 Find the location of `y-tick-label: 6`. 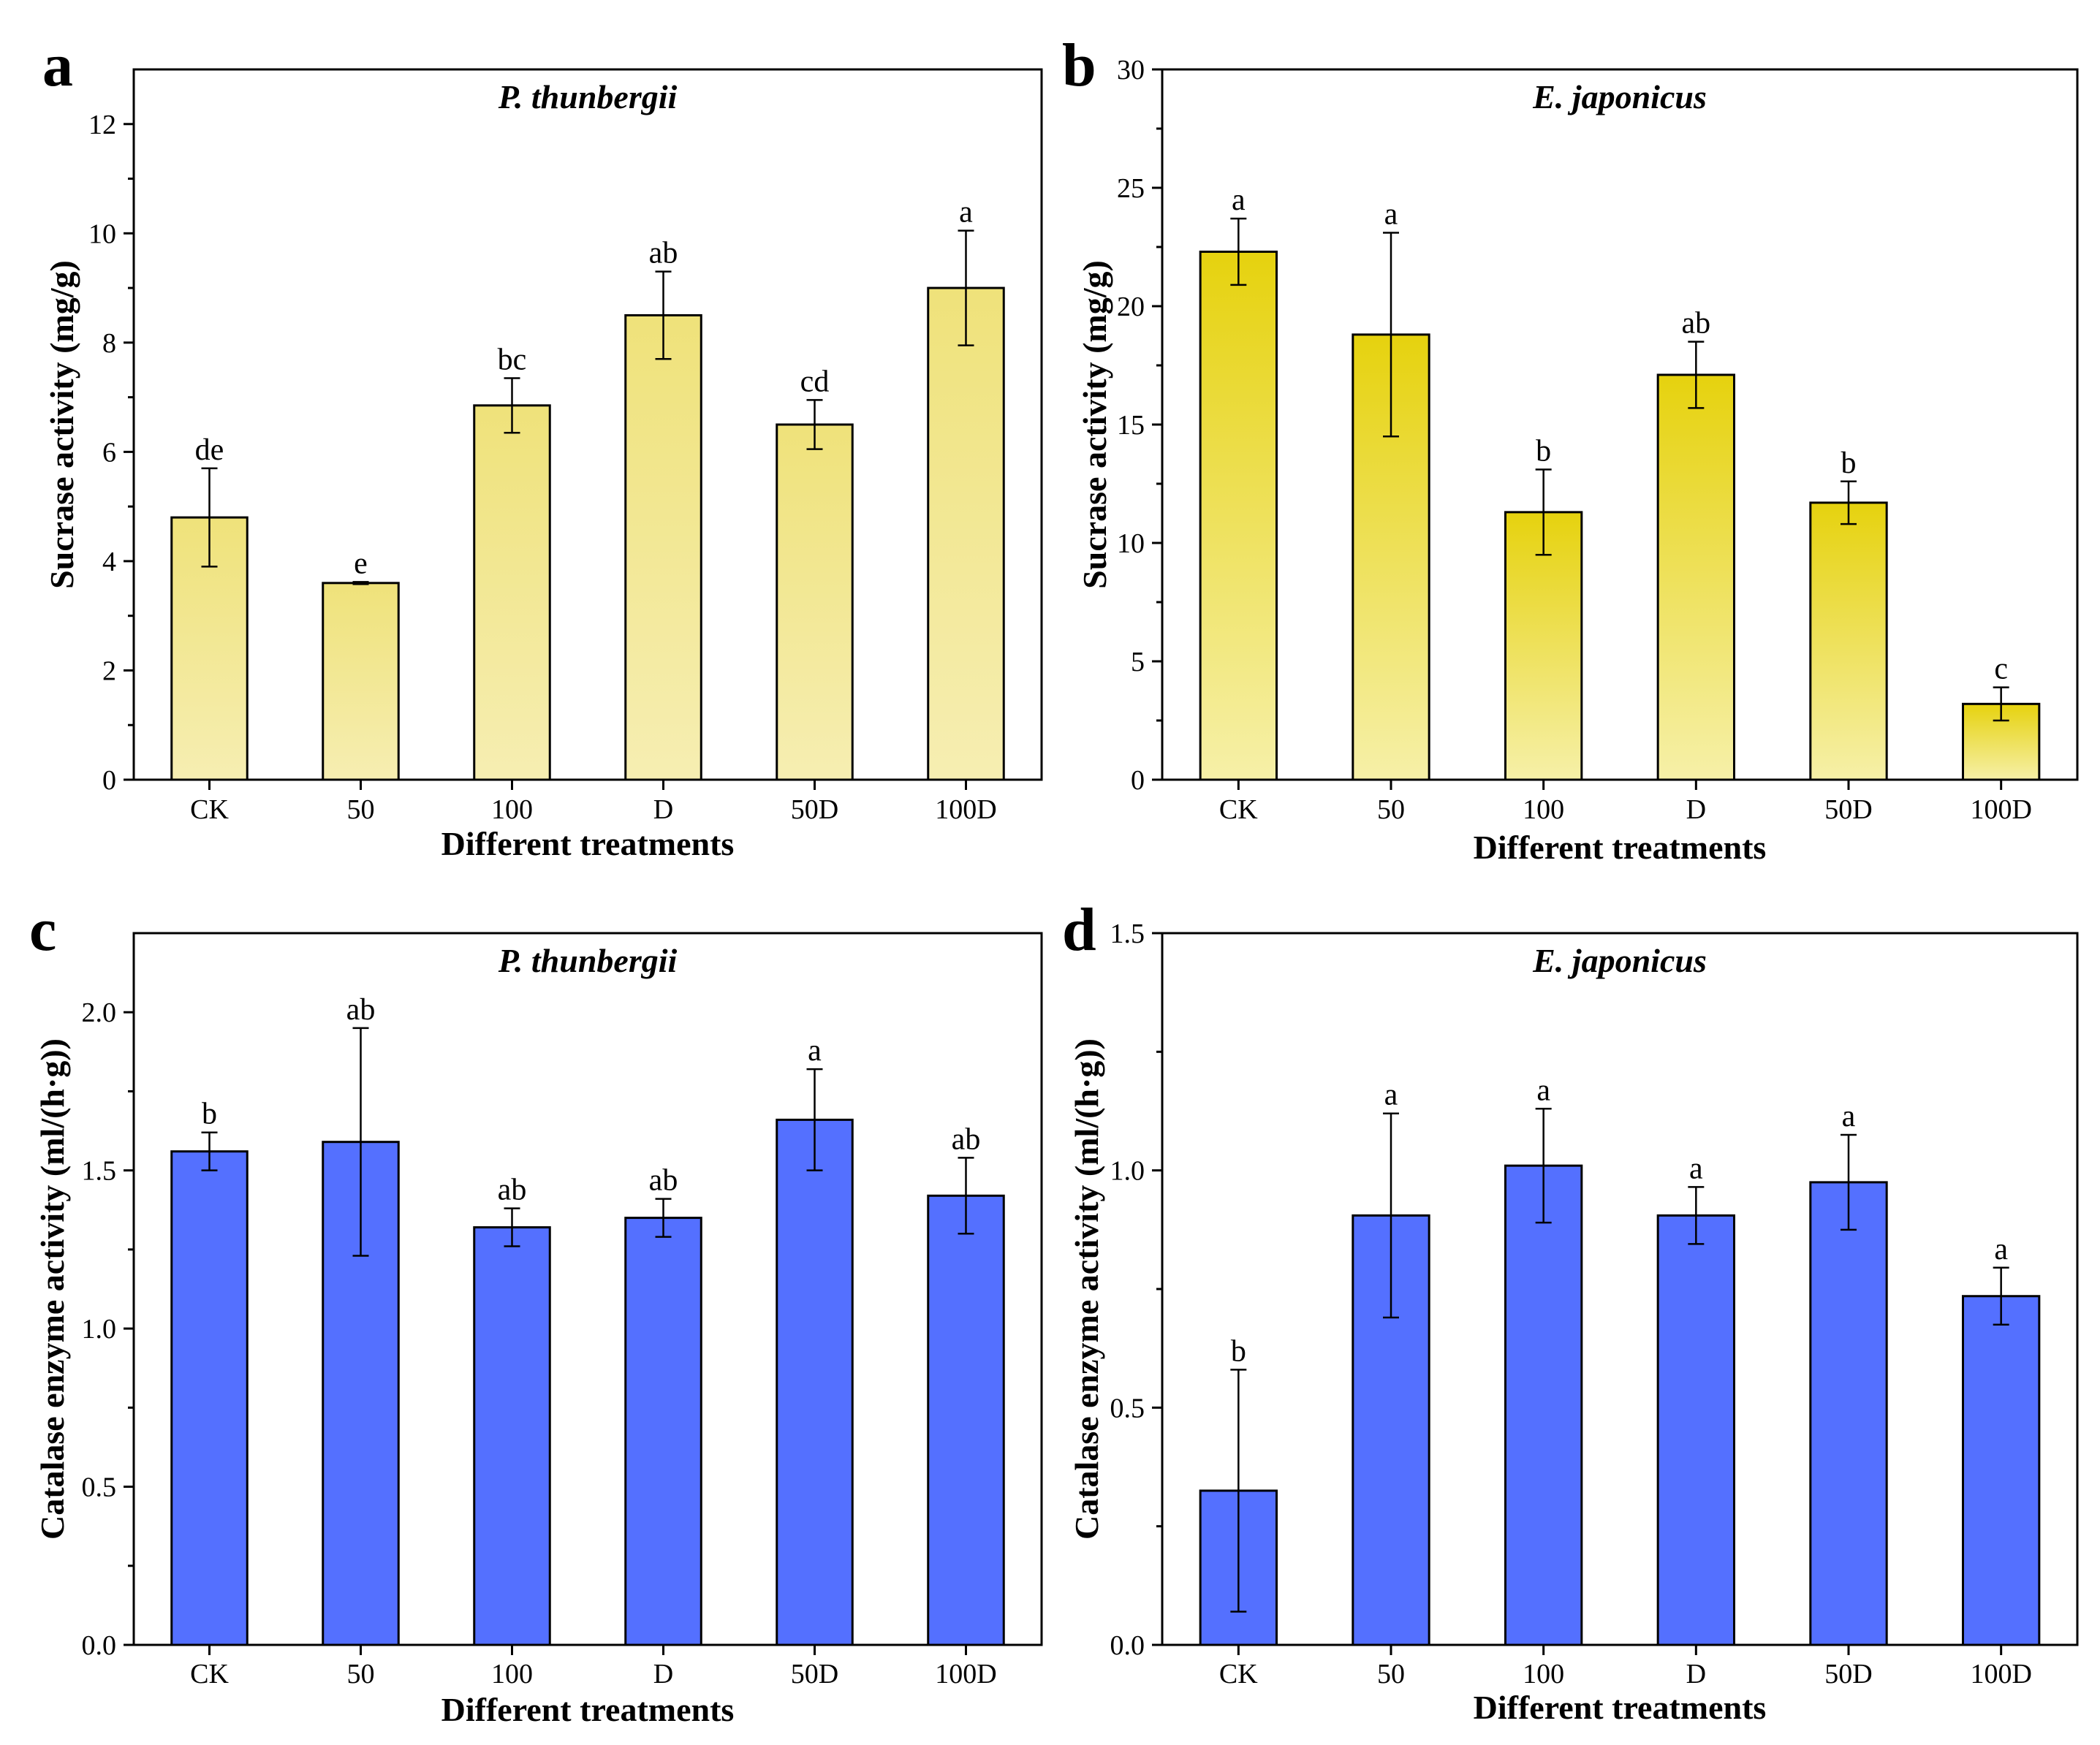

y-tick-label: 6 is located at coordinates (109, 452).